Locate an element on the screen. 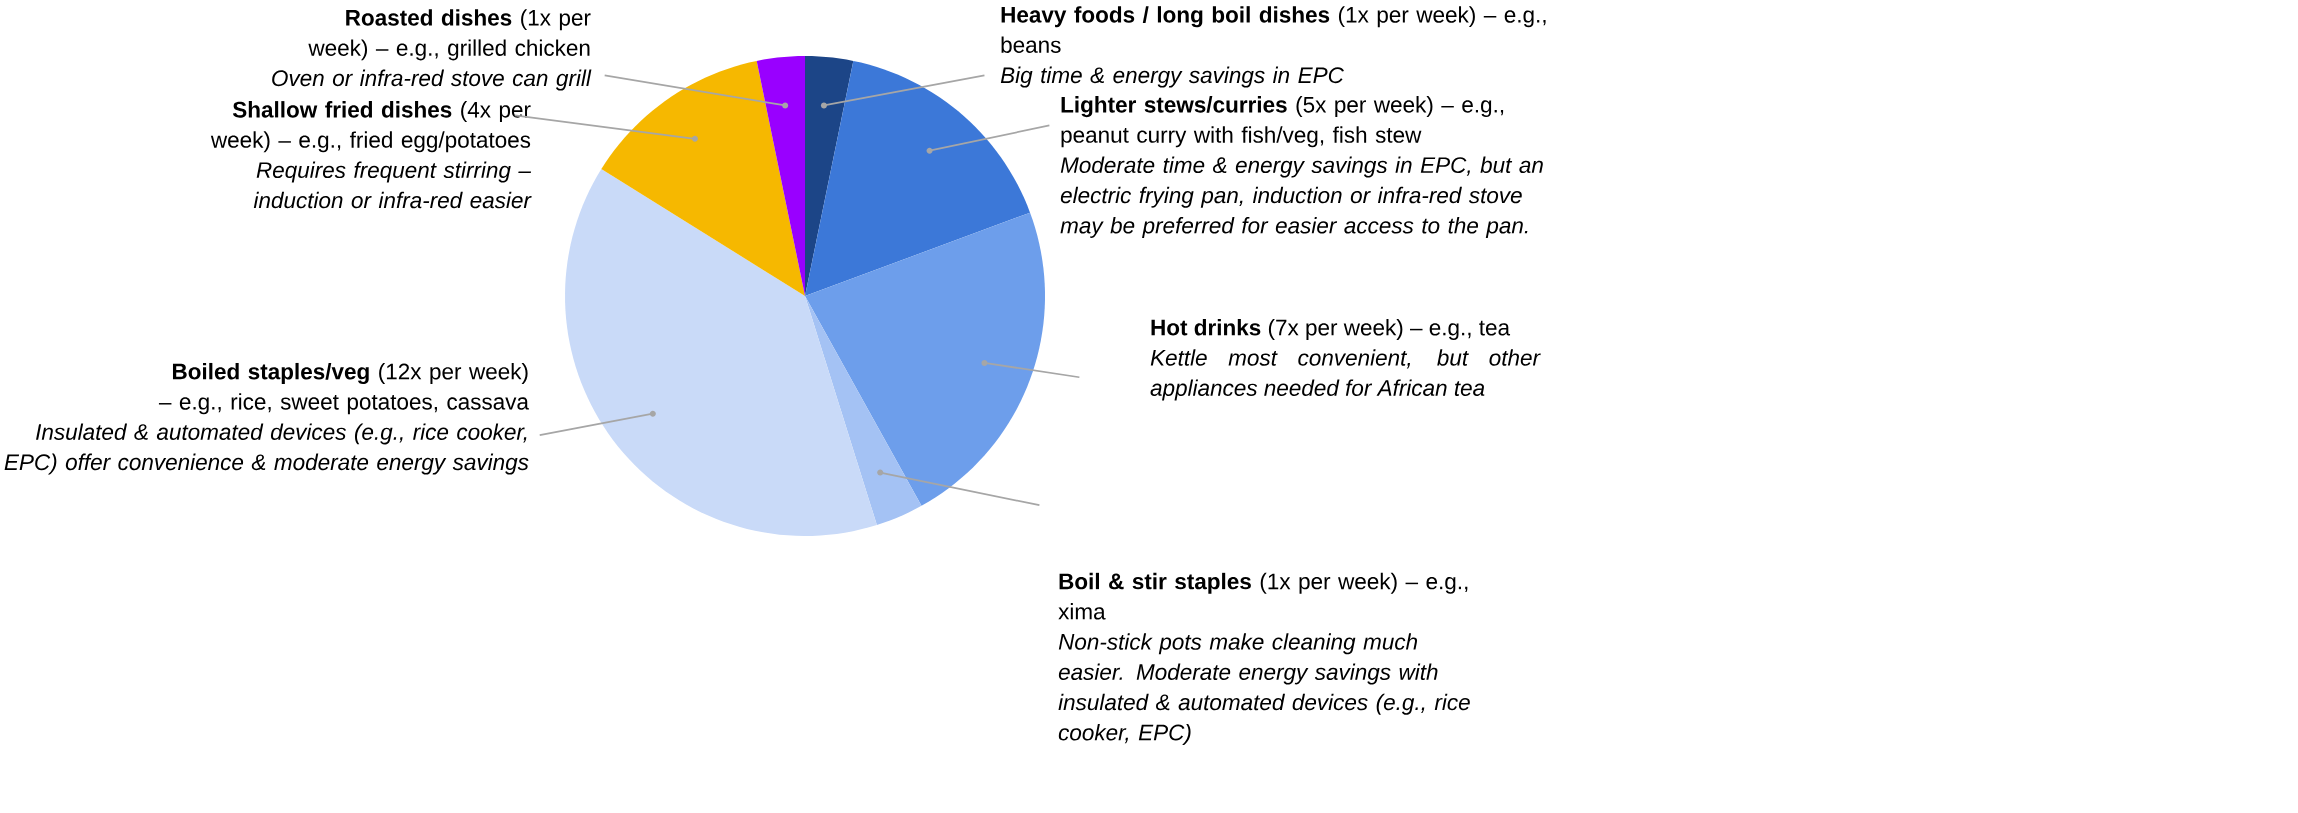  text: Insulated & automated devices (e.g., rice cooker, EPC) offer convenience & moderate energy savings is located at coordinates (266, 449).